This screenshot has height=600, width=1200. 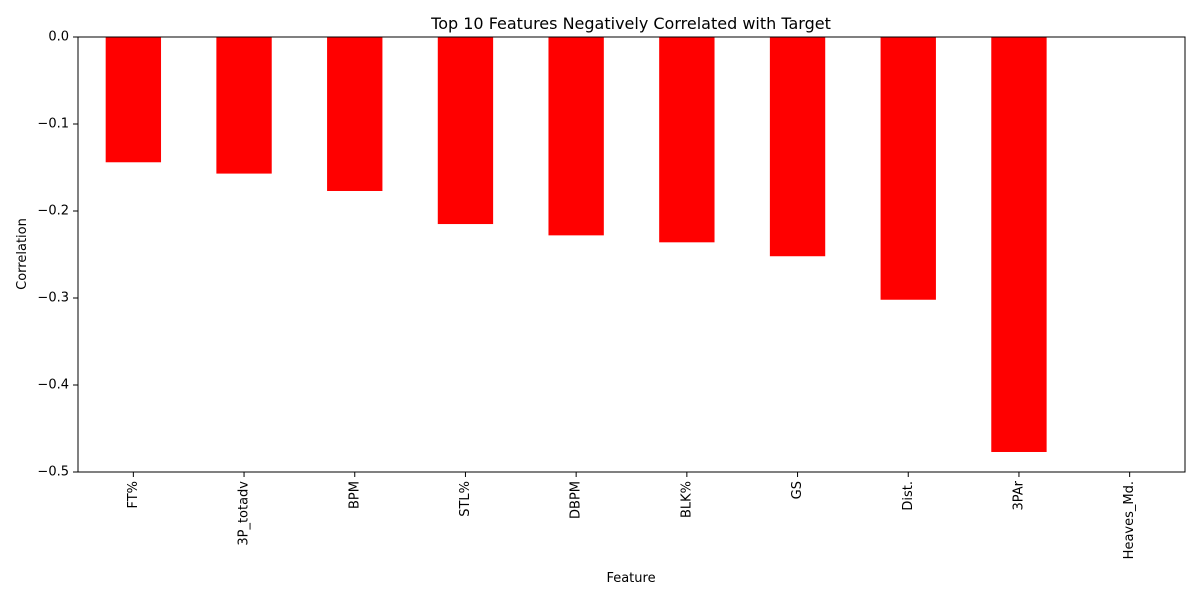 What do you see at coordinates (22, 254) in the screenshot?
I see `y-axis-label: Correlation` at bounding box center [22, 254].